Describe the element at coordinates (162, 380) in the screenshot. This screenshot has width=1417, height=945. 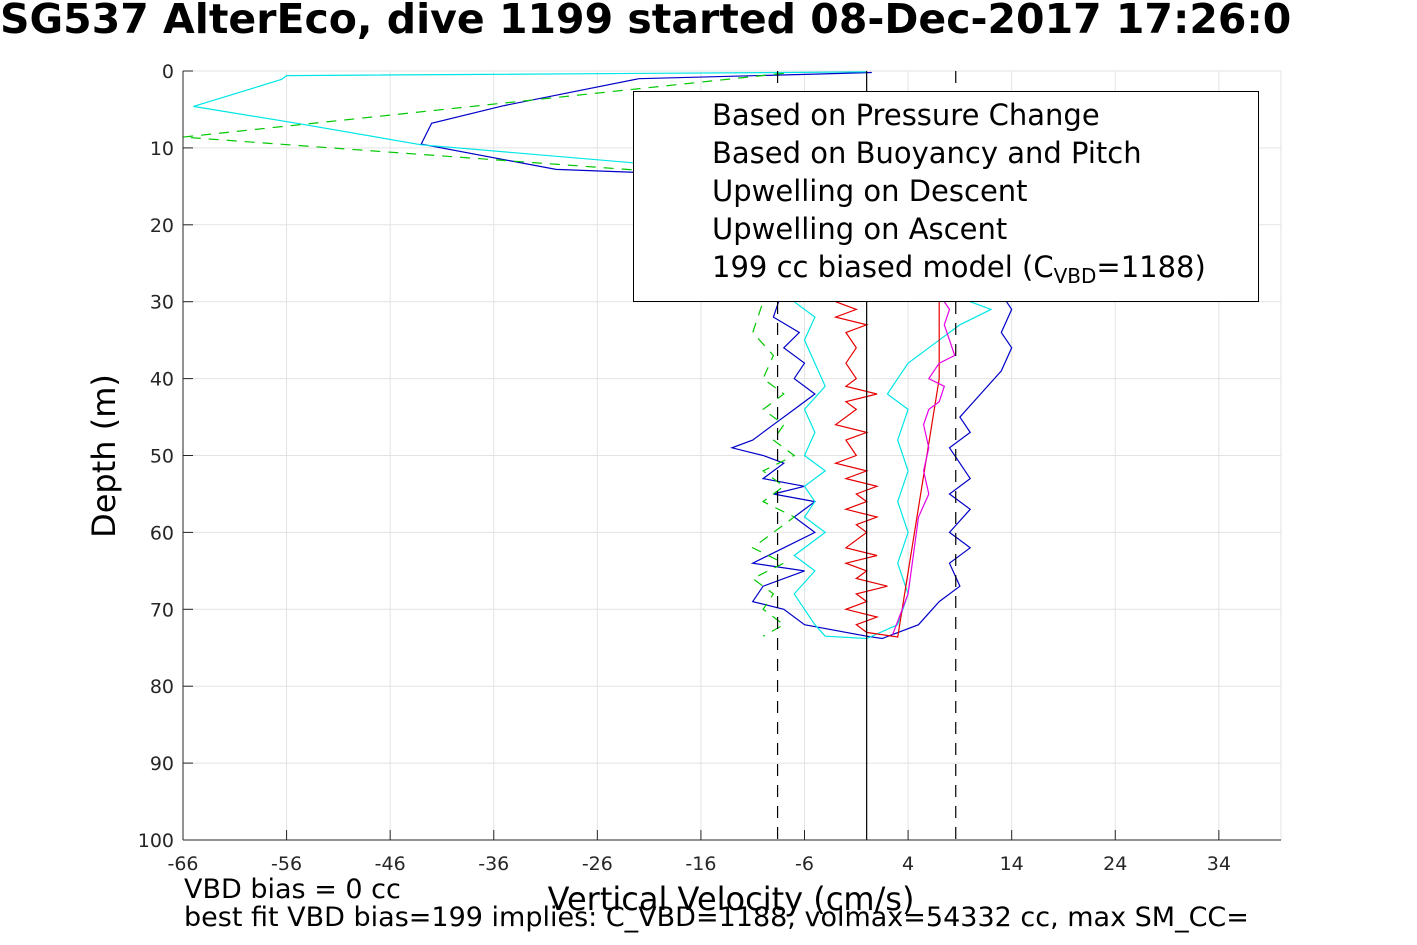
I see `y-tick-label: 40` at that location.